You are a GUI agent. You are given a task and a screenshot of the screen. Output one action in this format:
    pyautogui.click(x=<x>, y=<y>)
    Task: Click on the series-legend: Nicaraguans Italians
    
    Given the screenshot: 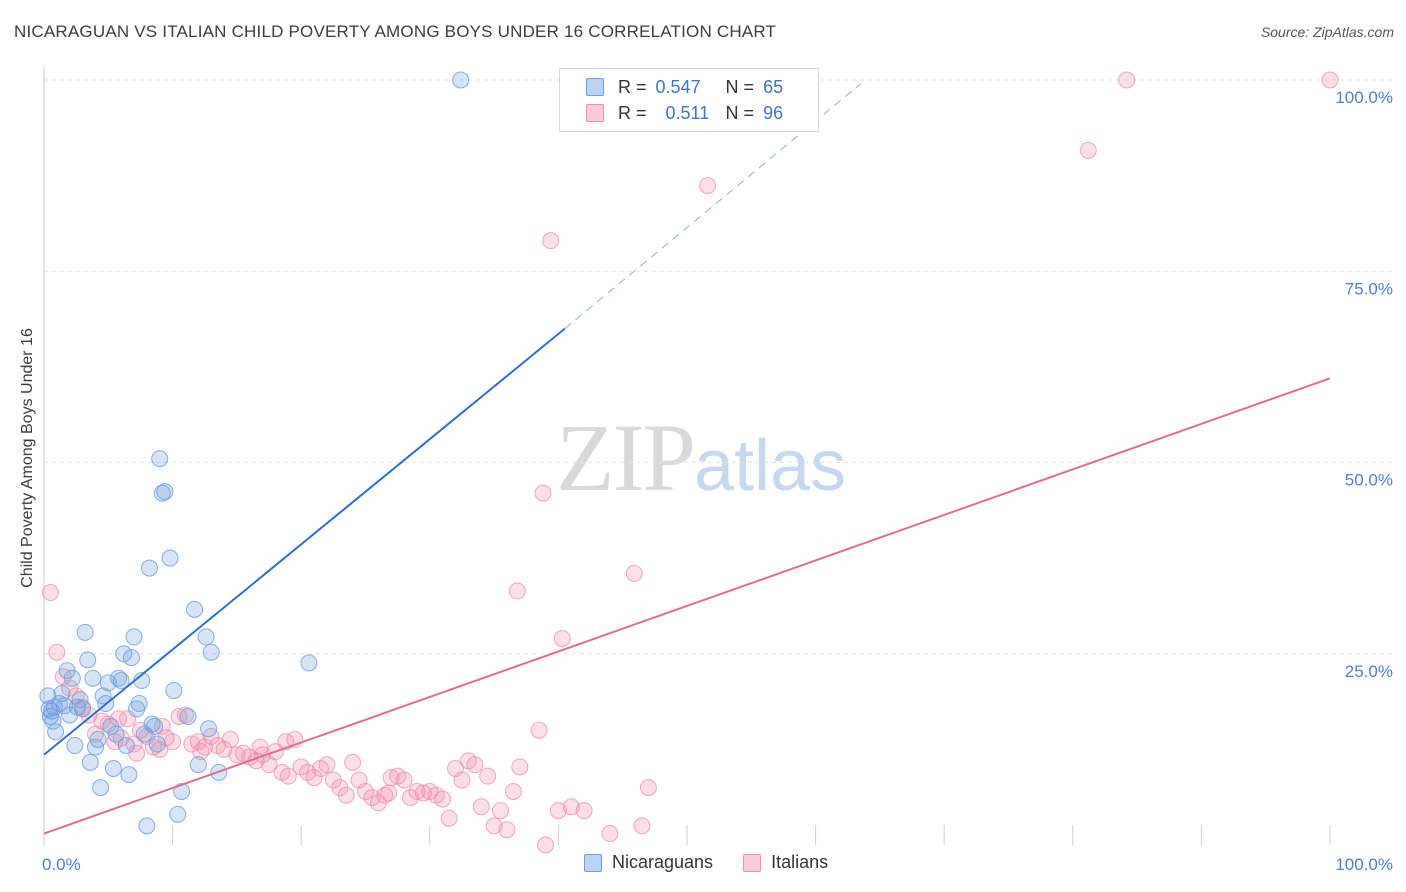 What is the action you would take?
    pyautogui.click(x=721, y=862)
    